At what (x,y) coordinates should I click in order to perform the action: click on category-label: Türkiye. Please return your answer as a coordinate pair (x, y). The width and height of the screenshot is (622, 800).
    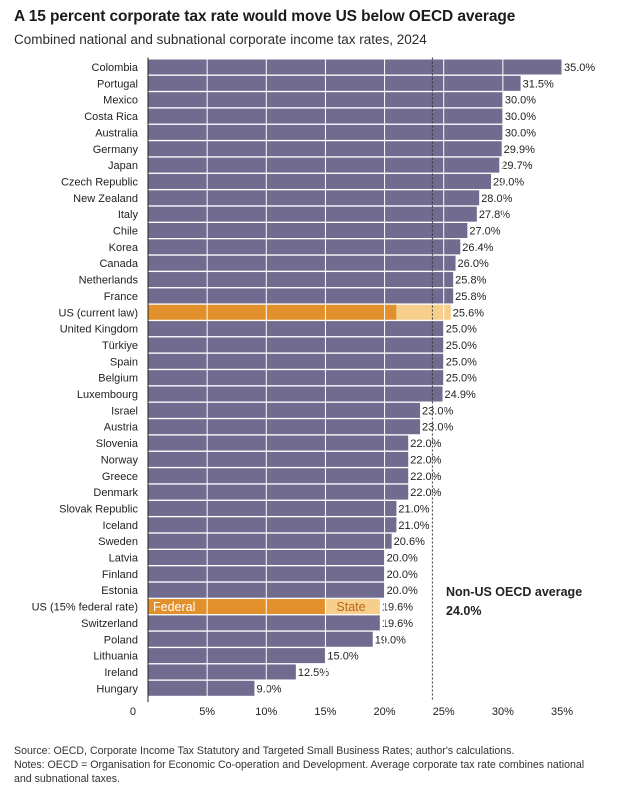
    Looking at the image, I should click on (120, 346).